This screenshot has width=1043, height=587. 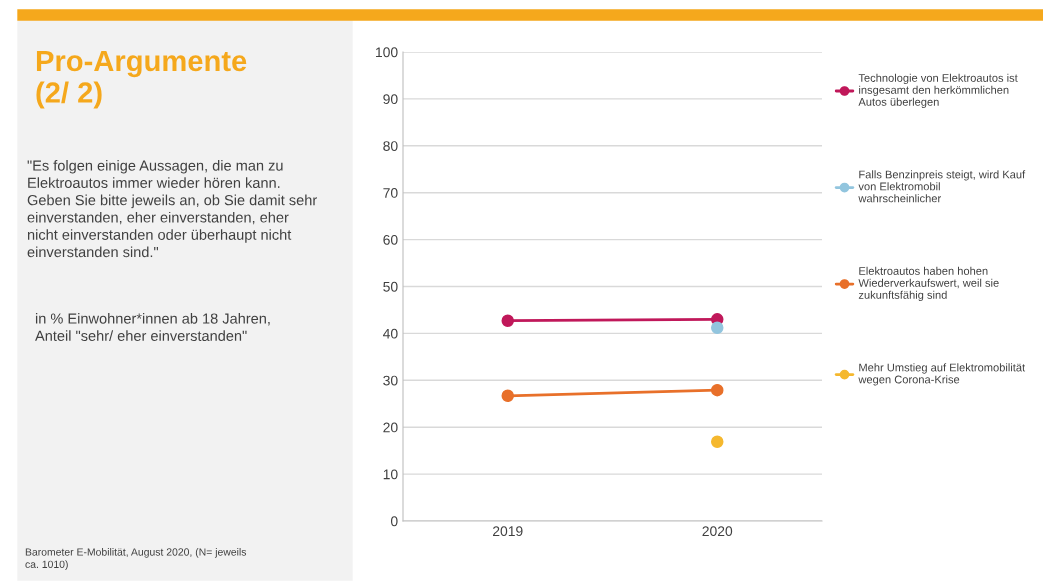 What do you see at coordinates (136, 559) in the screenshot?
I see `text: Barometer E-Mobilität, August 2020, (N= jeweils ca. 1010)` at bounding box center [136, 559].